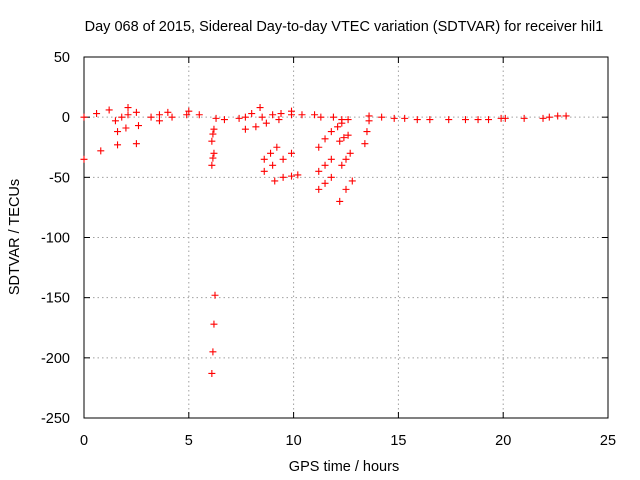 The height and width of the screenshot is (480, 640). What do you see at coordinates (344, 467) in the screenshot?
I see `x-axis-label: GPS time / hours` at bounding box center [344, 467].